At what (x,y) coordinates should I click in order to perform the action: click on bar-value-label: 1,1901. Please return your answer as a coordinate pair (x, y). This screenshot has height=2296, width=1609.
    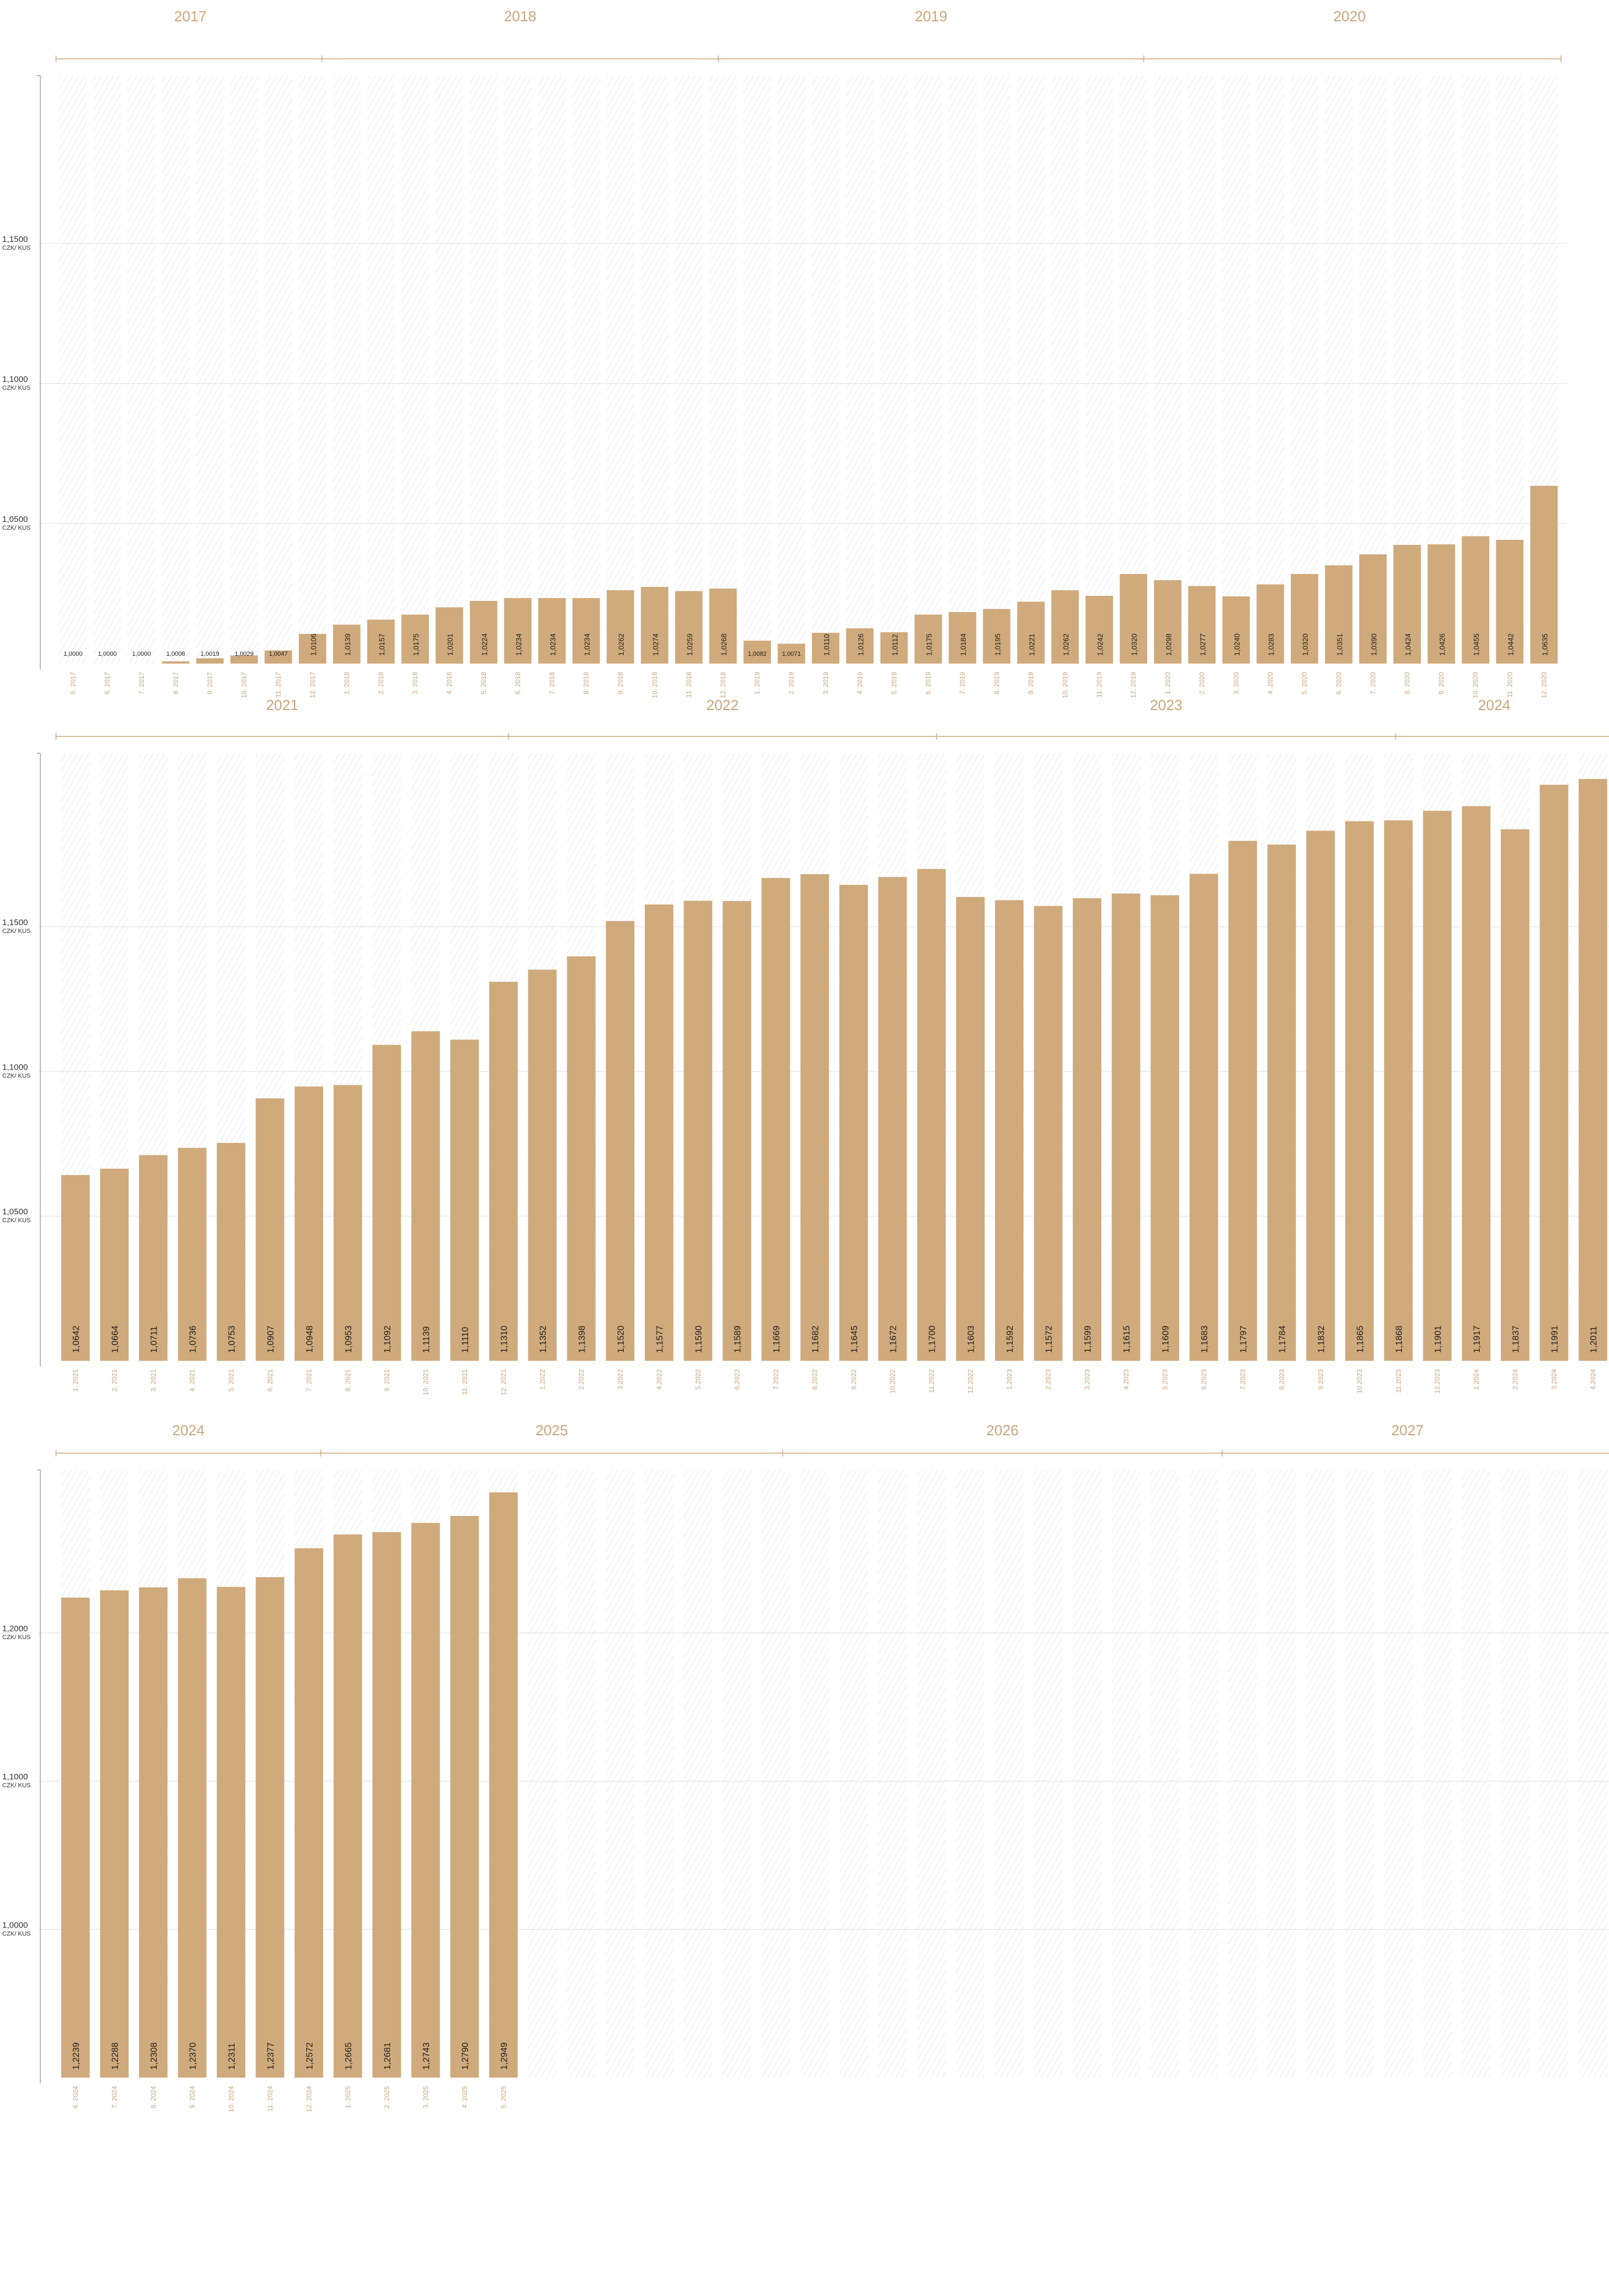
    Looking at the image, I should click on (1438, 1340).